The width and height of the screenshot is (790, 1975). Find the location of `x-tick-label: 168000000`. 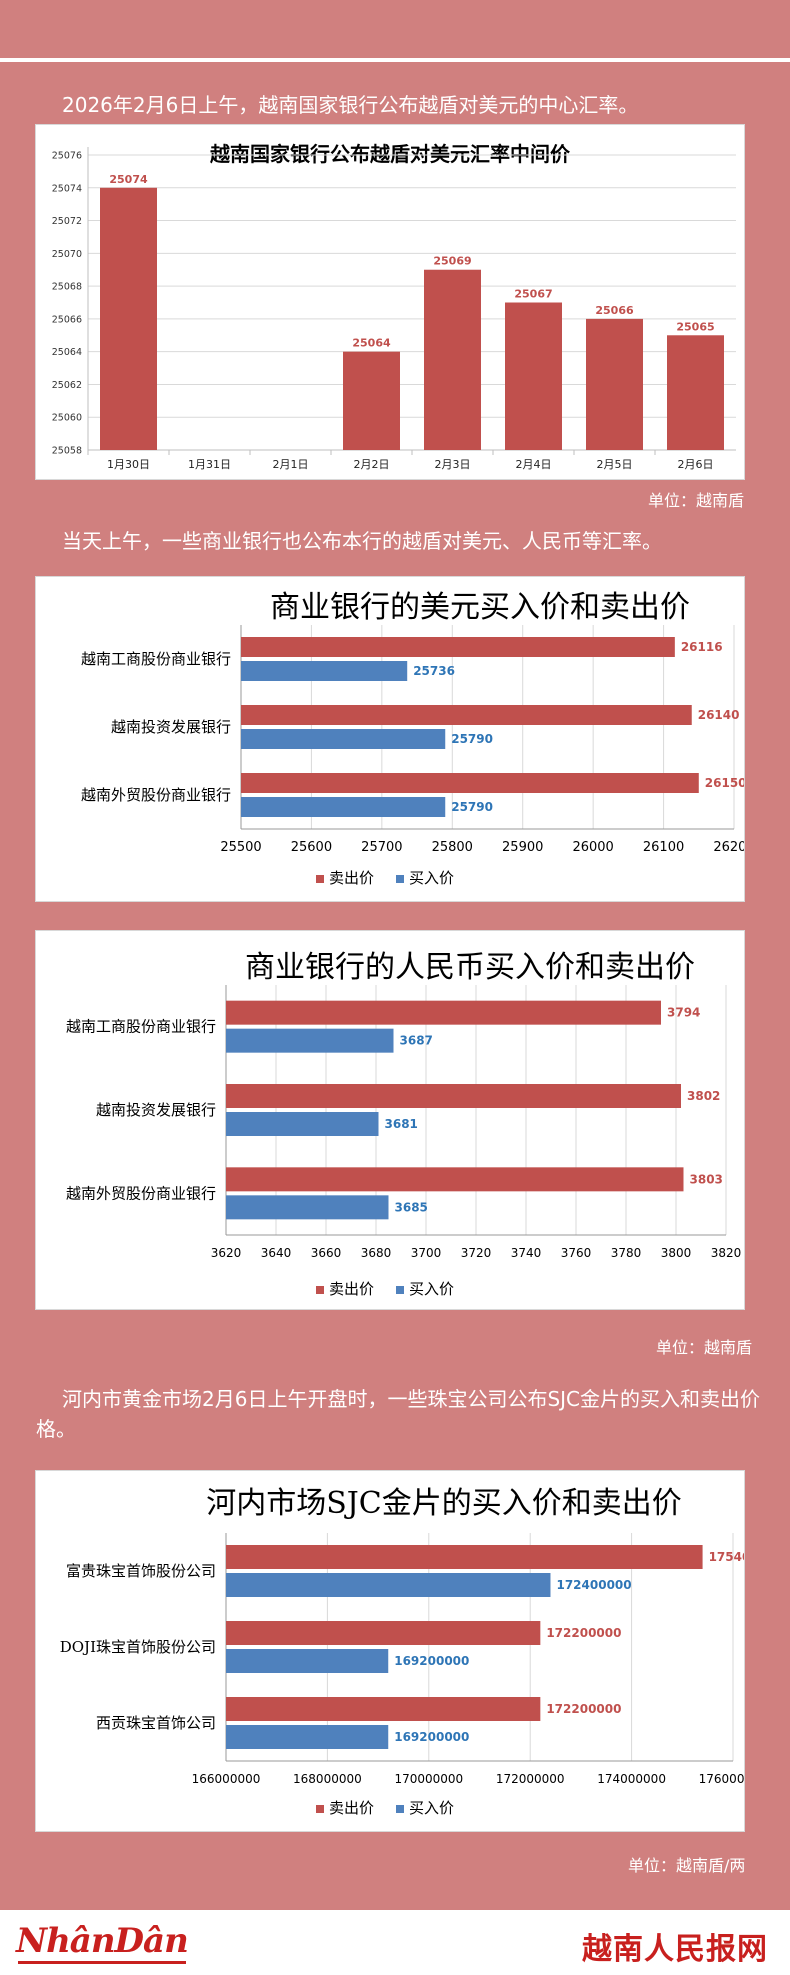

x-tick-label: 168000000 is located at coordinates (327, 1779).